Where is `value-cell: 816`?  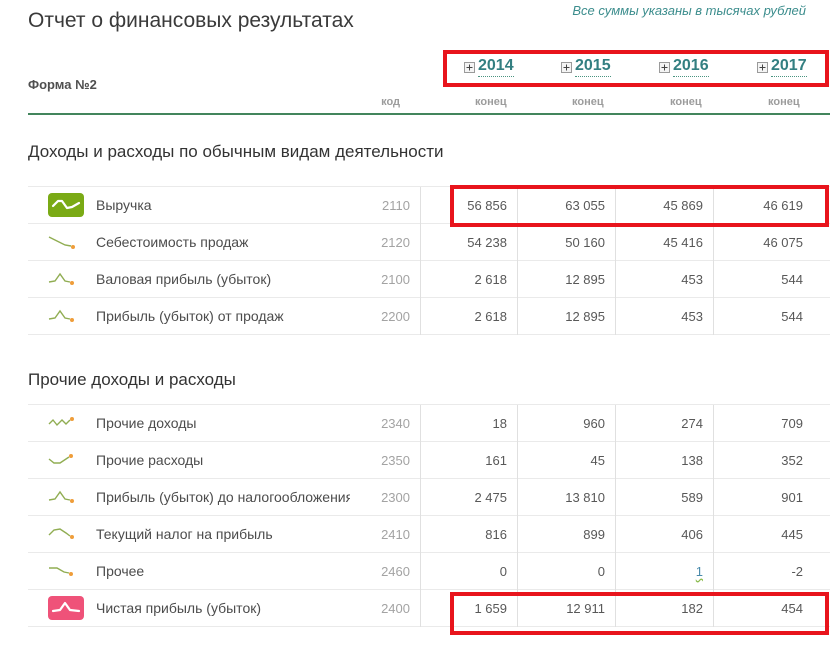
value-cell: 816 is located at coordinates (468, 534).